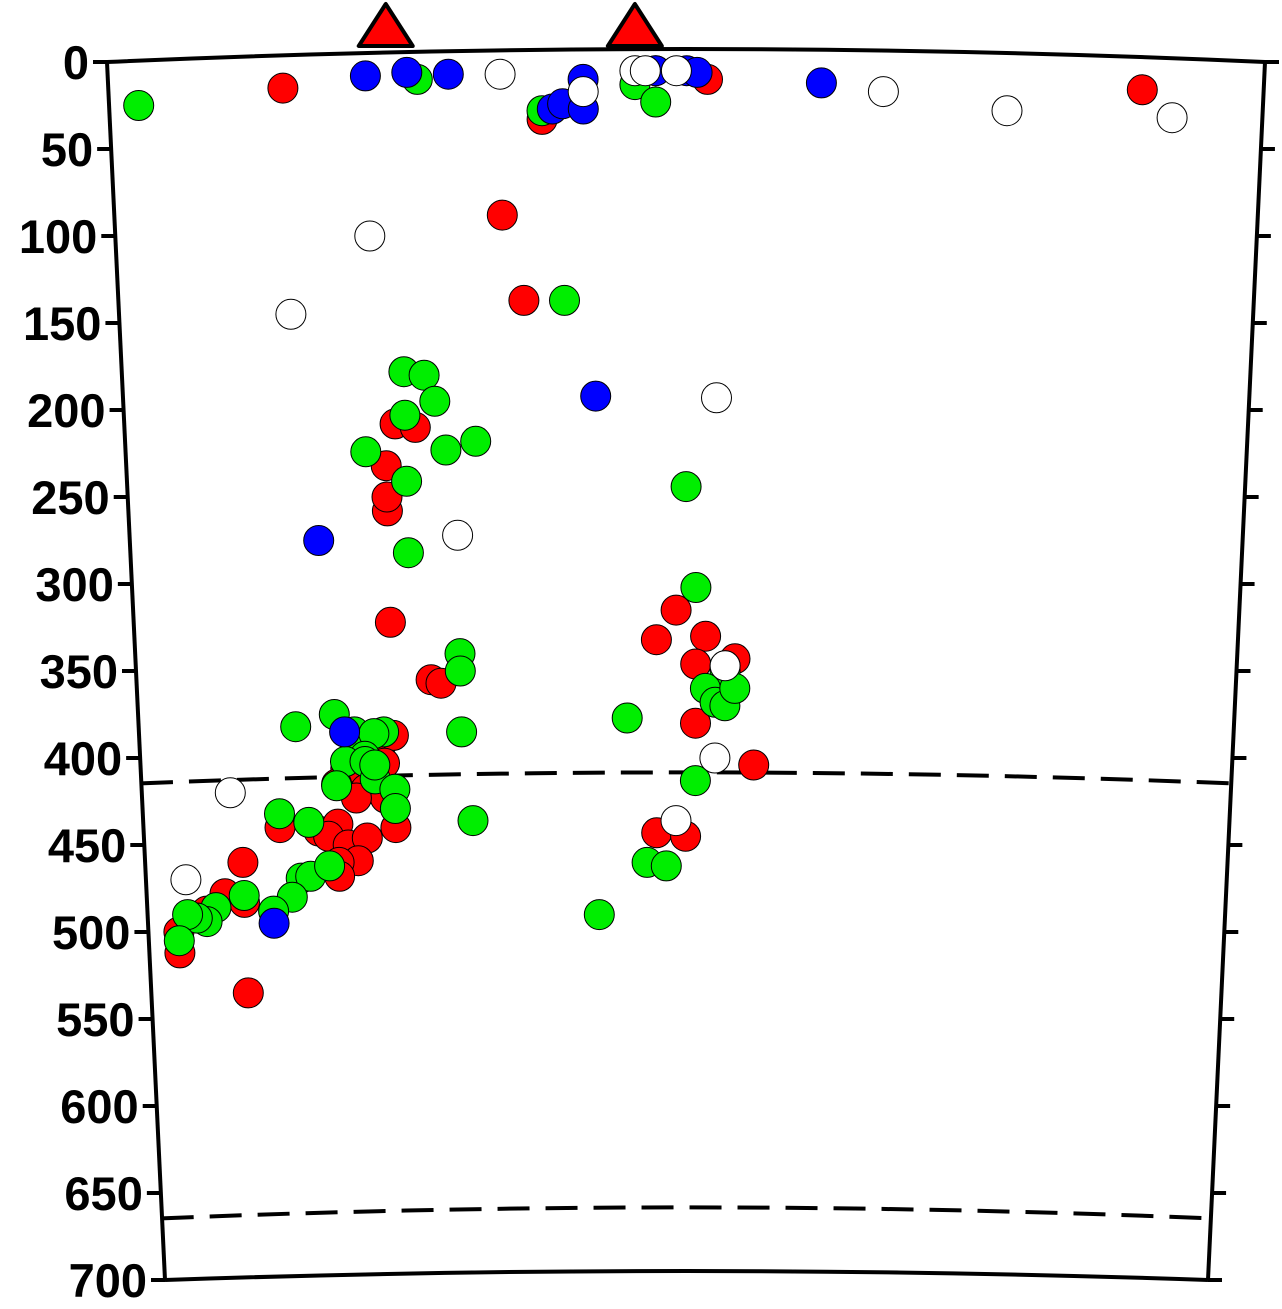  What do you see at coordinates (74, 584) in the screenshot?
I see `y-tick-label: 300` at bounding box center [74, 584].